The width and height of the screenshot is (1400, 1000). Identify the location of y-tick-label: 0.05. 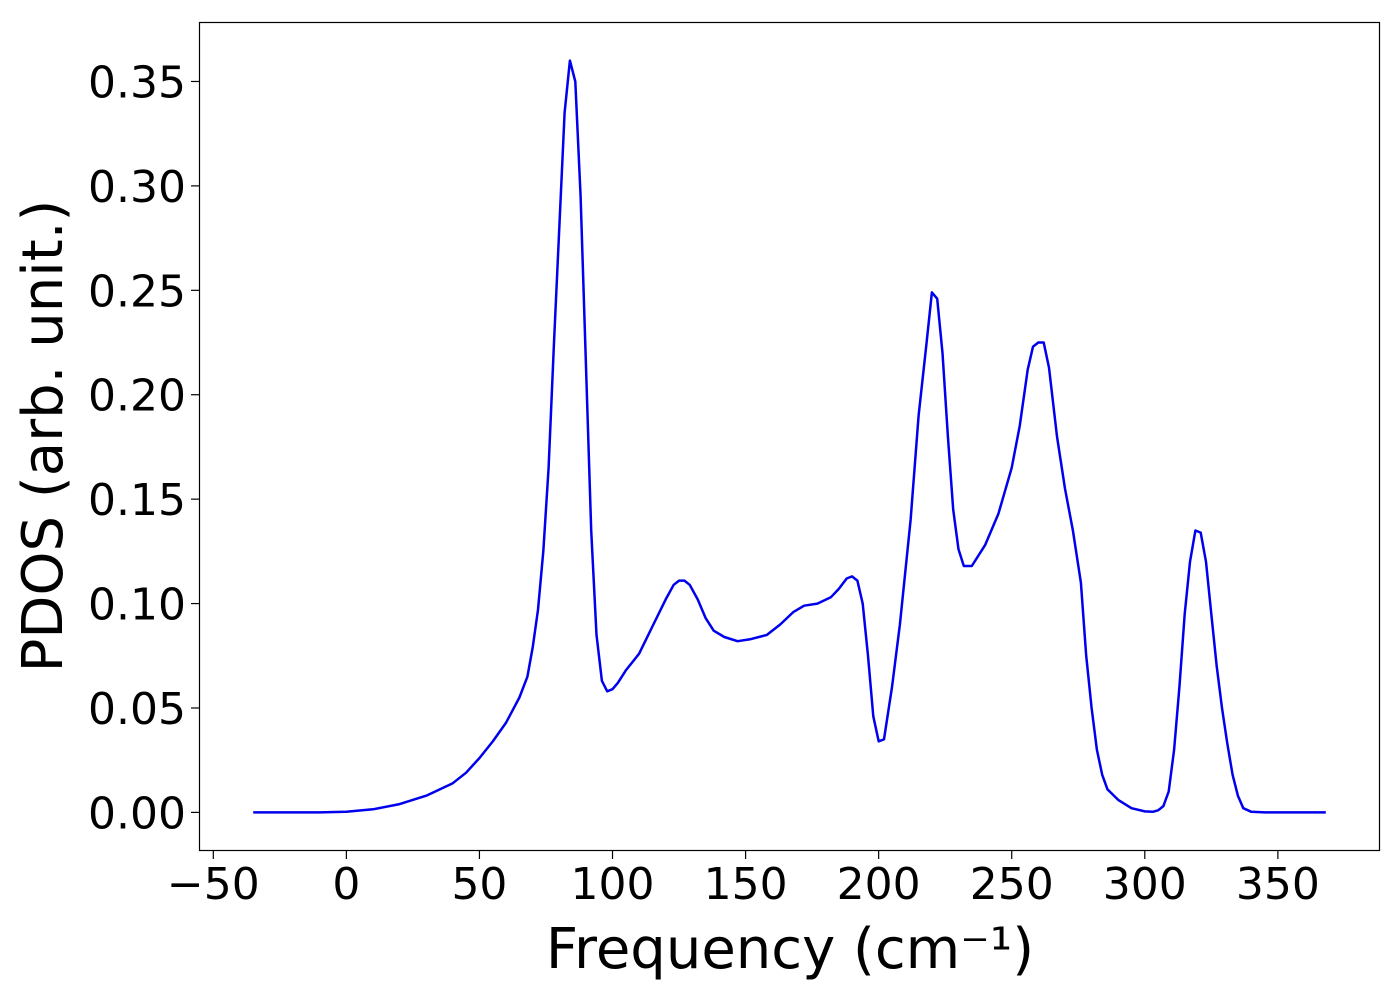
(137, 709).